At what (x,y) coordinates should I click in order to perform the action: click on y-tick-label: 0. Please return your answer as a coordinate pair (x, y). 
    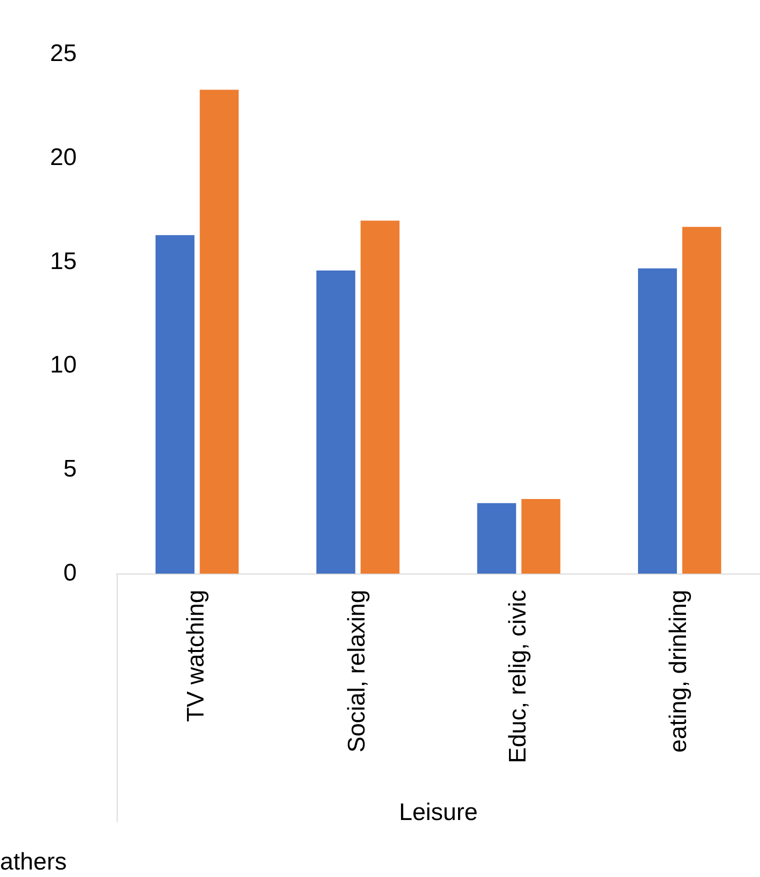
    Looking at the image, I should click on (70, 572).